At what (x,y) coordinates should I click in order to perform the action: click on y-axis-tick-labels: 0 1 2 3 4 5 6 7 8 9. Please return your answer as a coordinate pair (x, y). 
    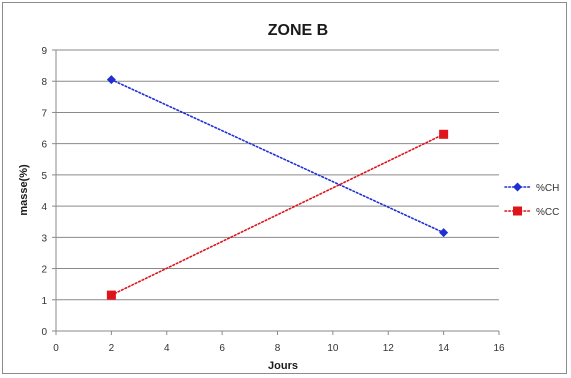
    Looking at the image, I should click on (44, 192).